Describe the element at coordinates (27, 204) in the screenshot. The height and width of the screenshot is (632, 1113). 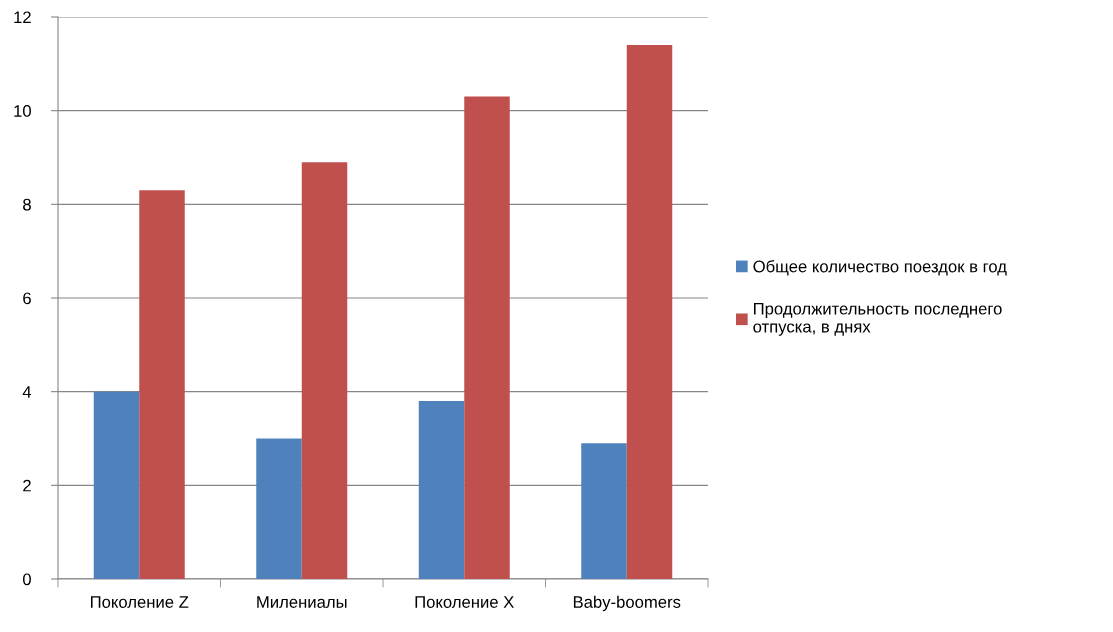
I see `y-tick-label: 8` at that location.